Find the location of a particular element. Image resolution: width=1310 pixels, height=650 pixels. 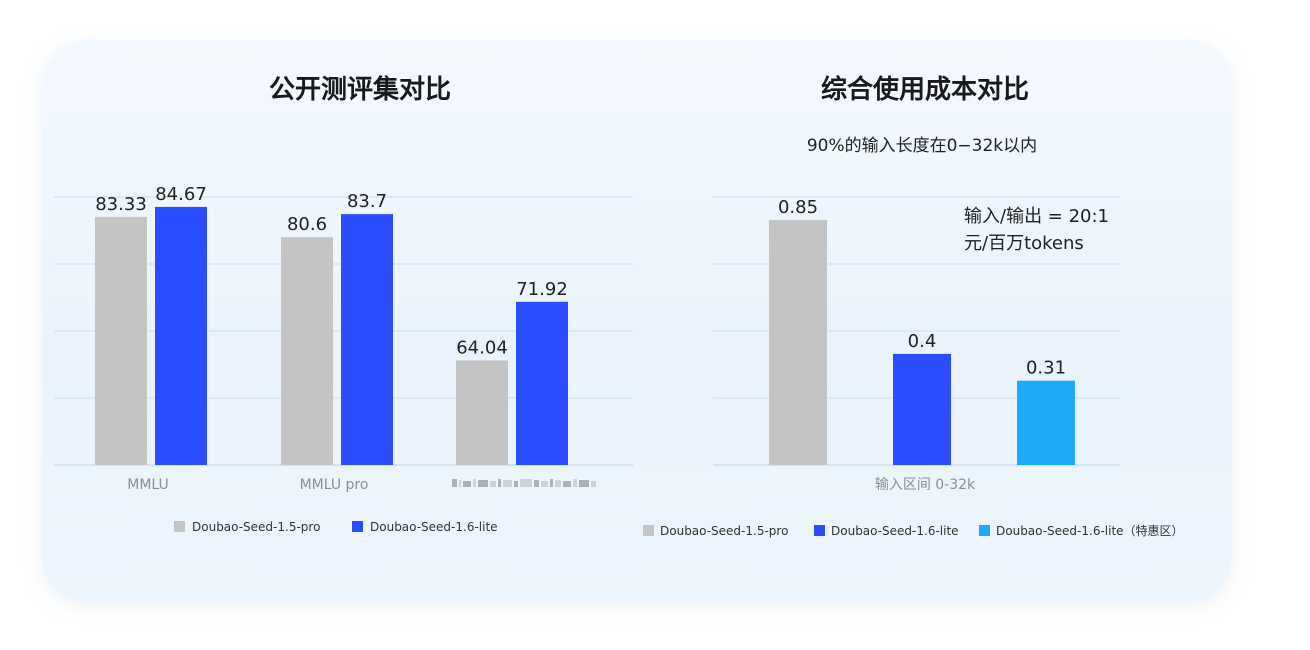

bar-Doubao-Seed-1.6-lite-blurred is located at coordinates (542, 383).